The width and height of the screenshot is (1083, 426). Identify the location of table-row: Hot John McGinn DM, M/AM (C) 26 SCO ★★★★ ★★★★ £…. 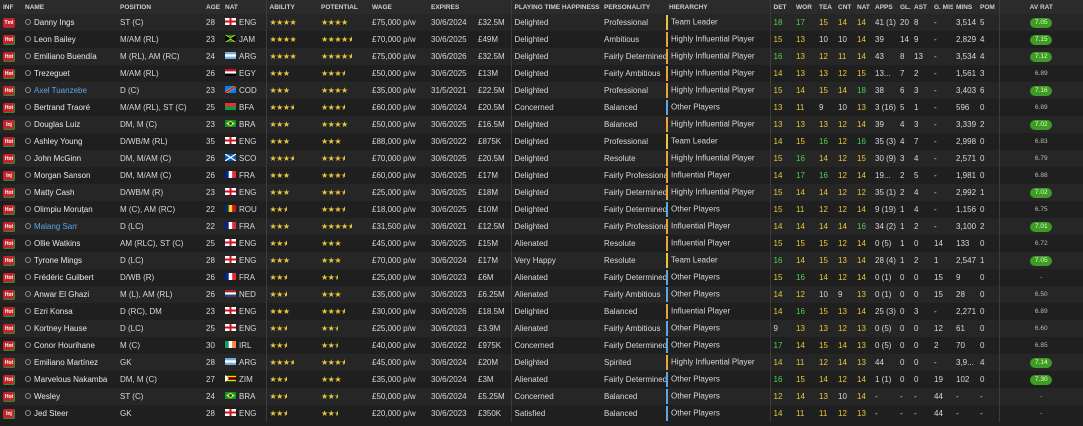
(541, 158).